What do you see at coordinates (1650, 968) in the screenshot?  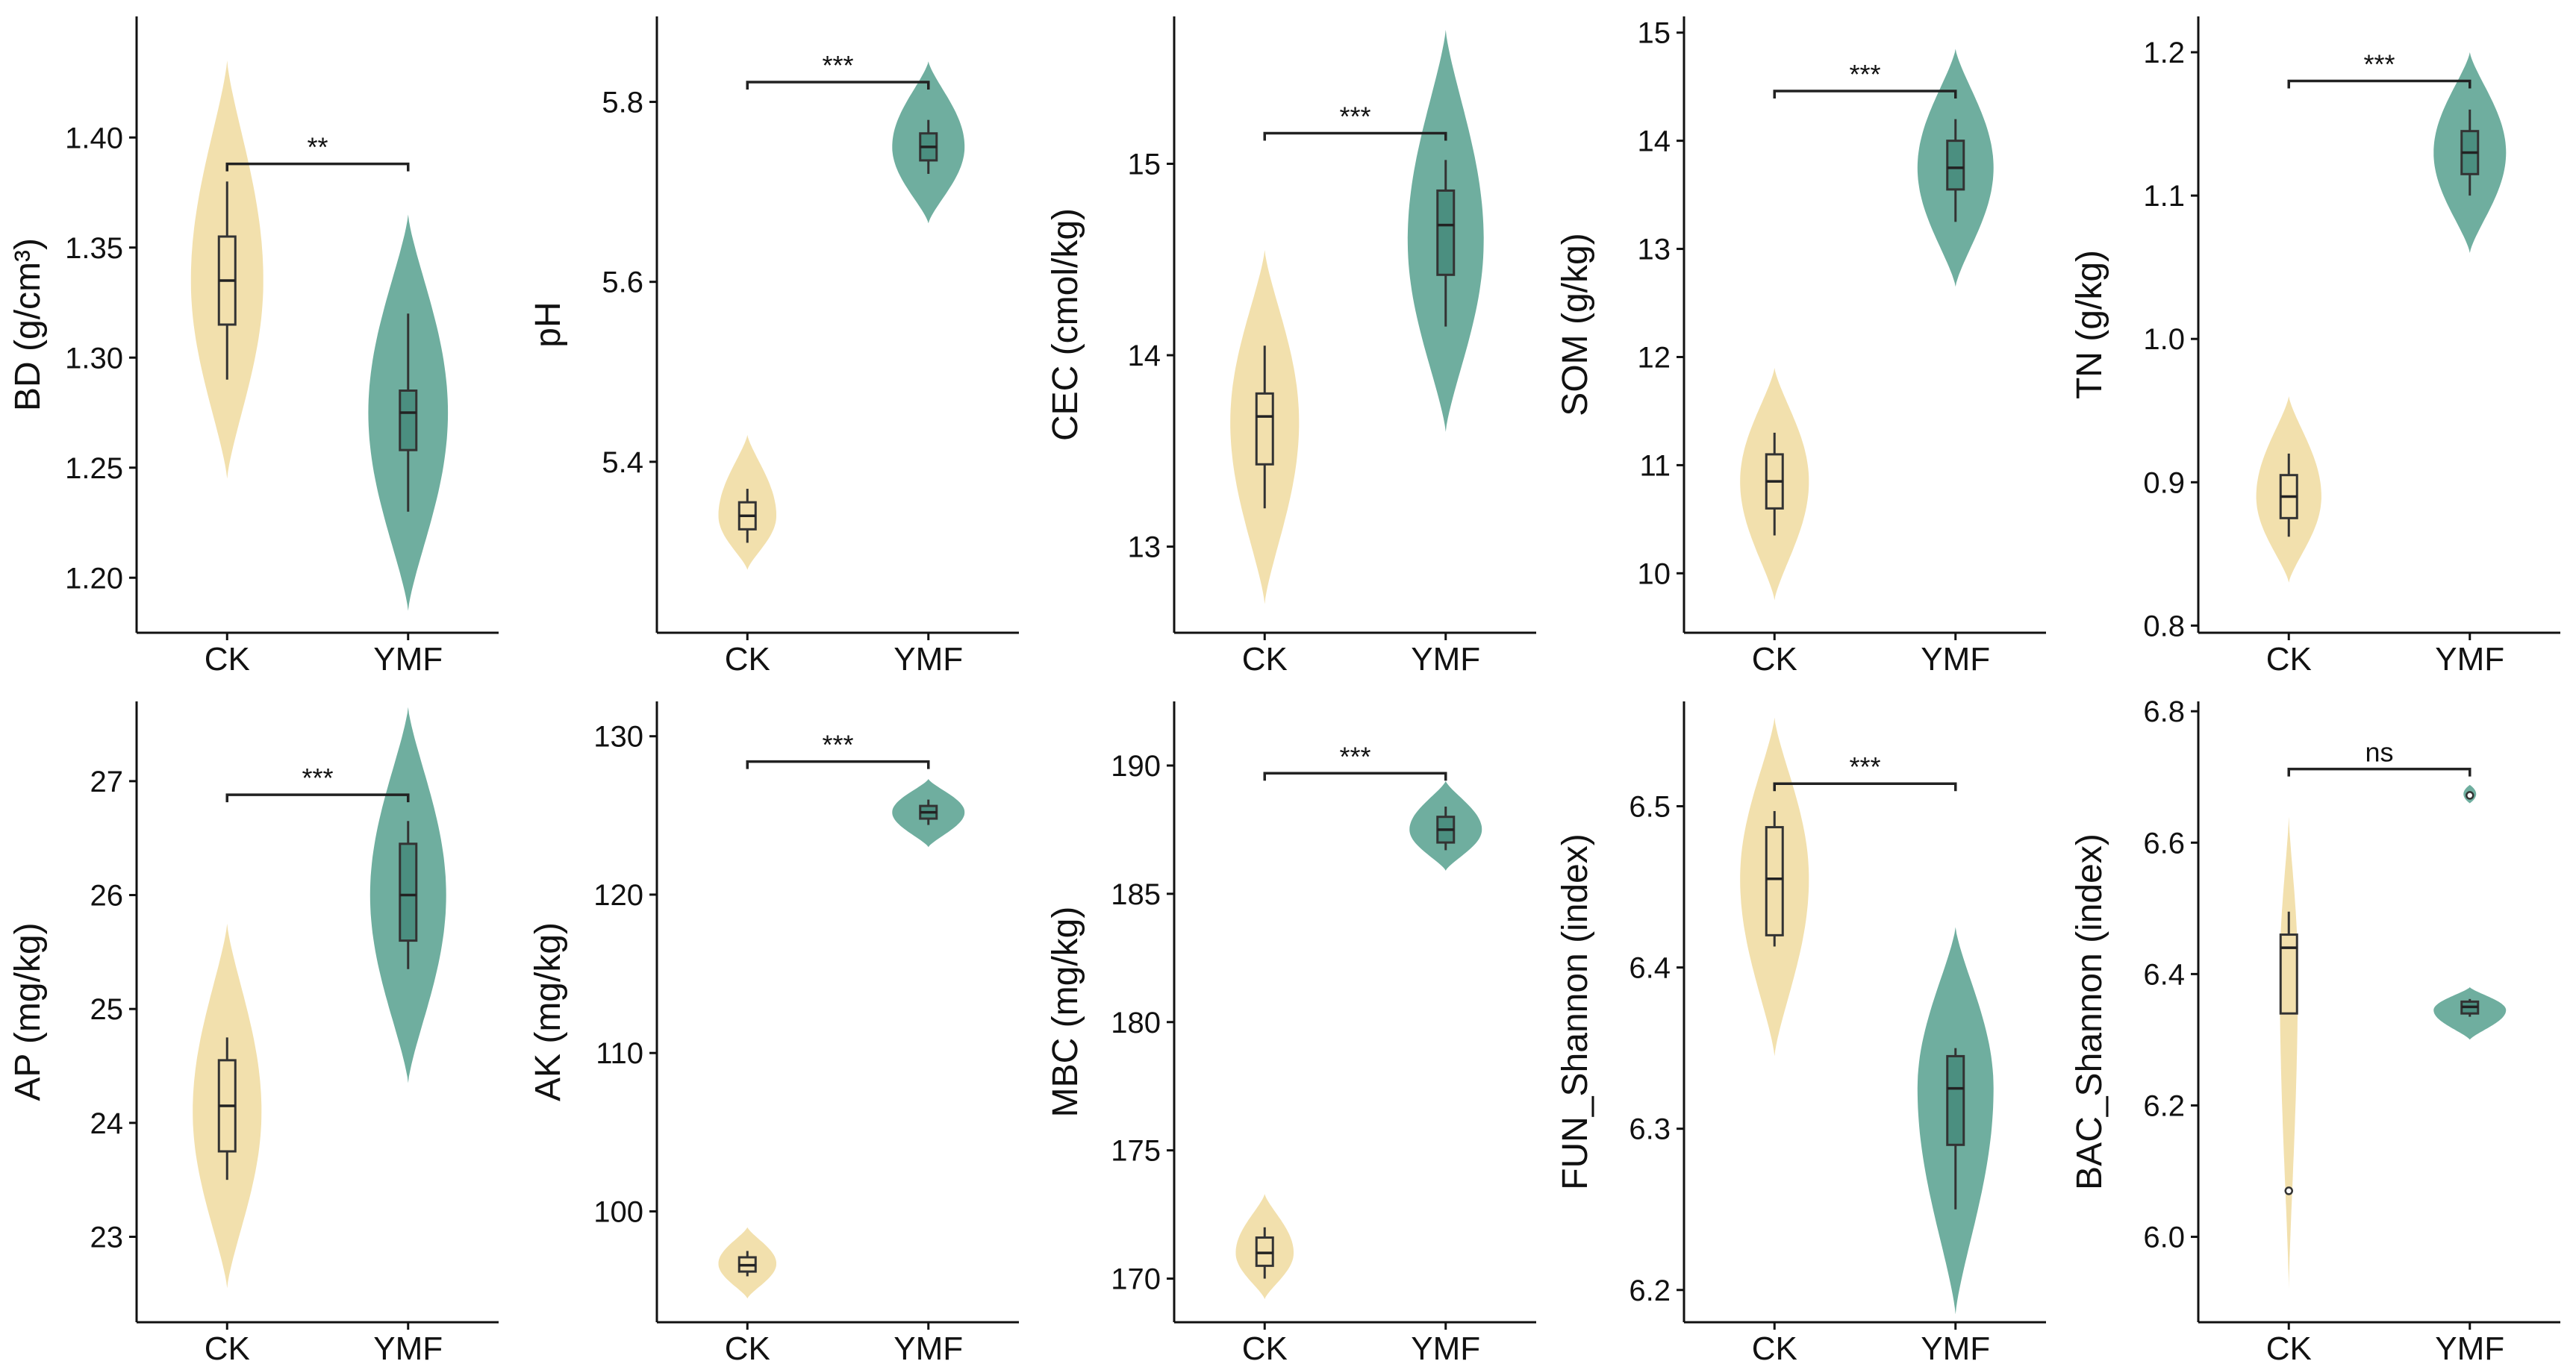 I see `y-tick-label-fun-shannon-2: 6.4` at bounding box center [1650, 968].